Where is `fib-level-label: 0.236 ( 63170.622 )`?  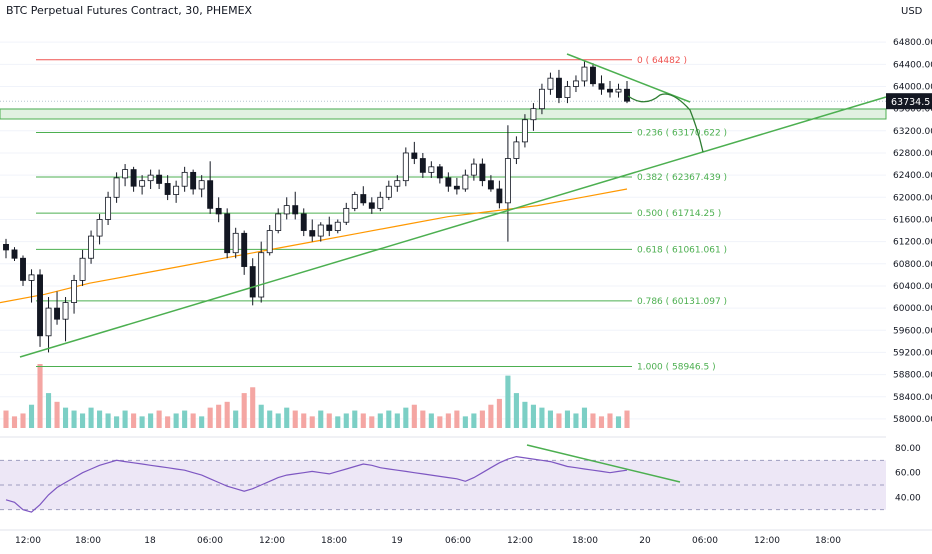 fib-level-label: 0.236 ( 63170.622 ) is located at coordinates (682, 133).